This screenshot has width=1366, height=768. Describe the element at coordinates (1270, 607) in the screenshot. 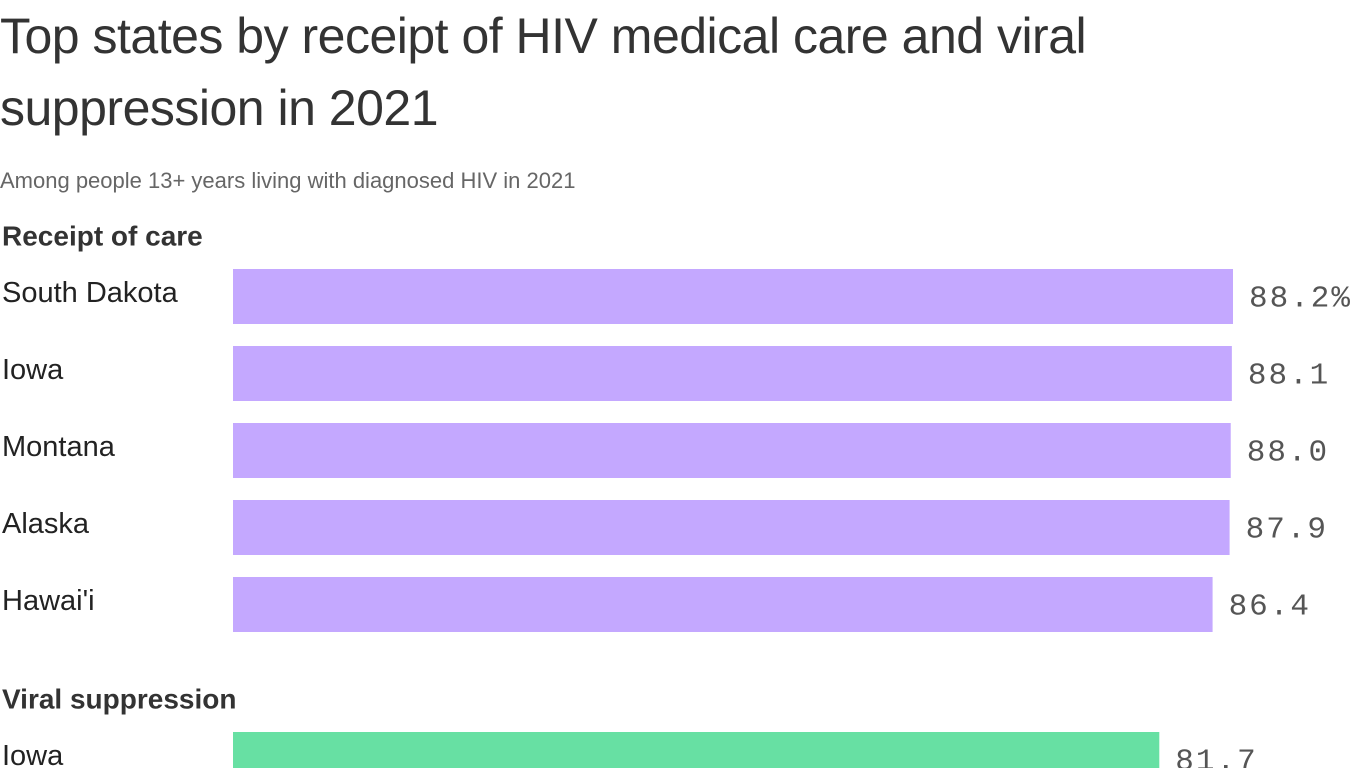

I see `value-label: 86.4` at that location.